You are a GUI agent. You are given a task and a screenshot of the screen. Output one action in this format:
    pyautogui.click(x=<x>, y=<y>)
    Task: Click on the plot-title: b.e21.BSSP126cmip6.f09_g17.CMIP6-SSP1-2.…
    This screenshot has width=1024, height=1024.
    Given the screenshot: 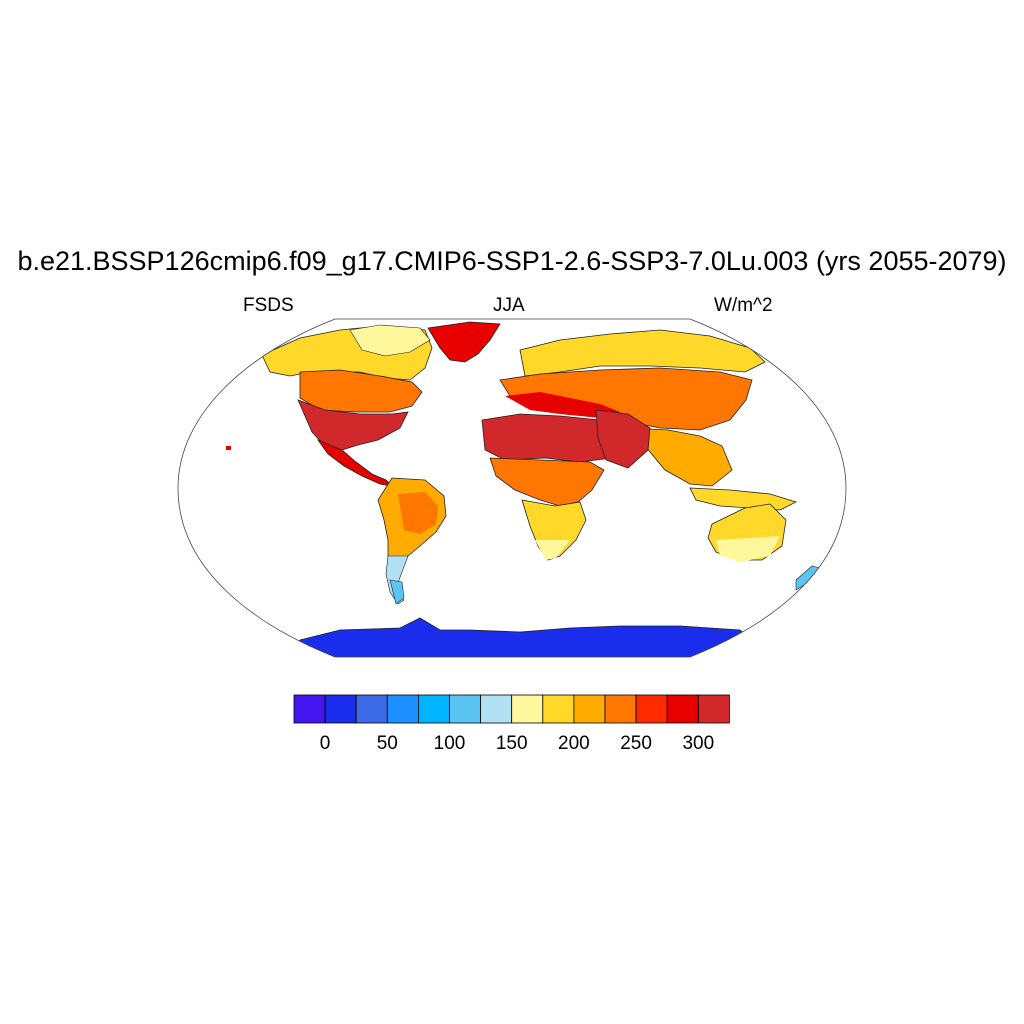 What is the action you would take?
    pyautogui.click(x=512, y=261)
    